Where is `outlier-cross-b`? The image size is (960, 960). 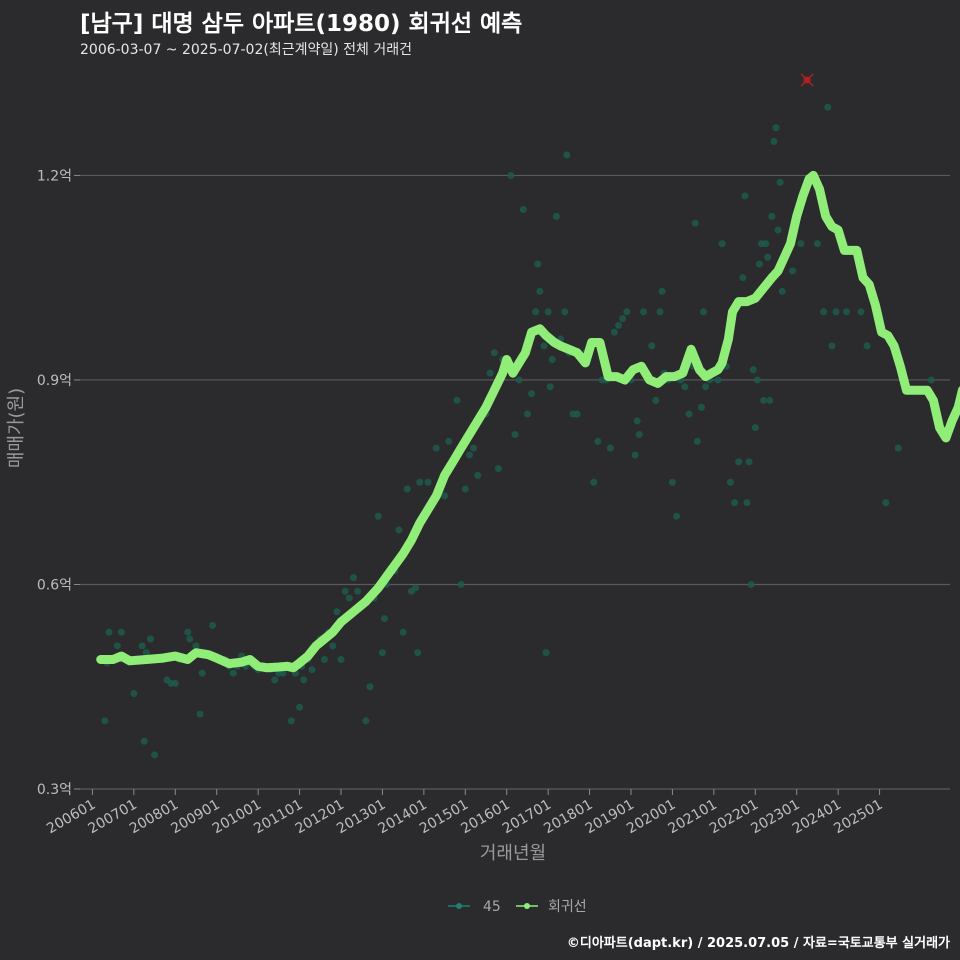
outlier-cross-b is located at coordinates (807, 80).